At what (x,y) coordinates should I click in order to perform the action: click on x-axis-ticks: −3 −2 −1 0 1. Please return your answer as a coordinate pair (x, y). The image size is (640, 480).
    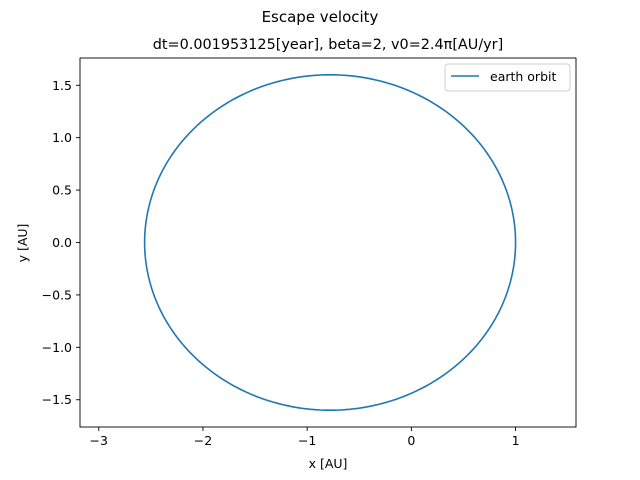
    Looking at the image, I should click on (305, 437).